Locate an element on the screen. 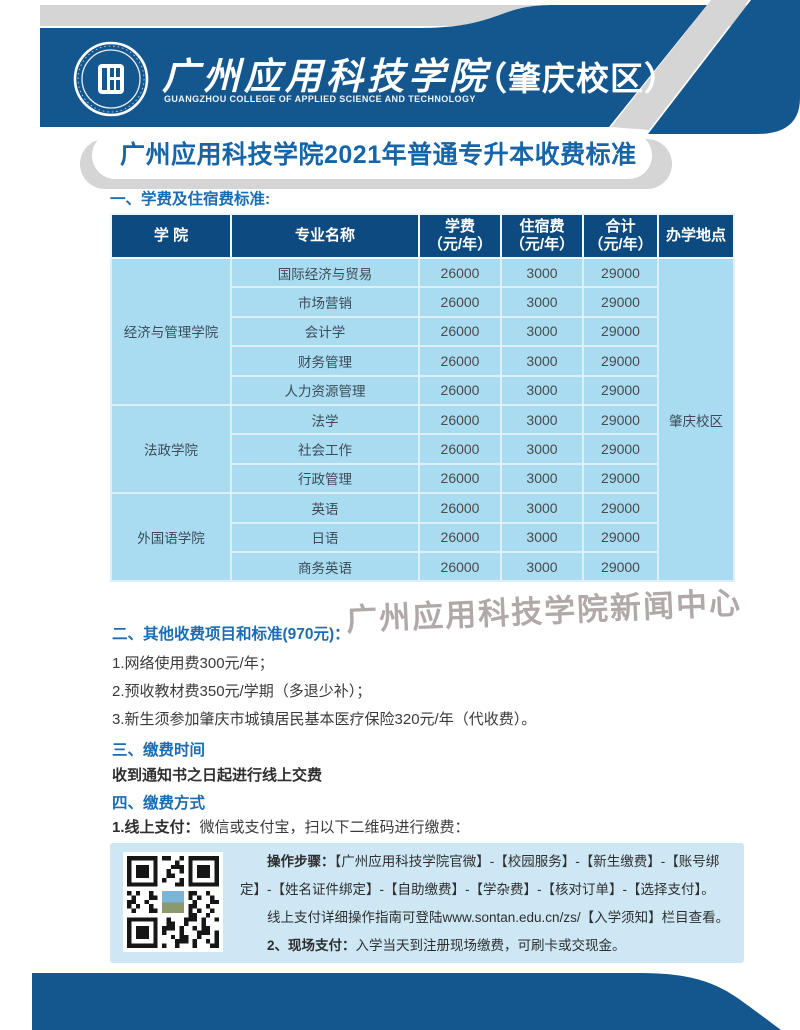 This screenshot has width=800, height=1030. table-row: 法政学院 法学 26000 3000 29000 is located at coordinates (422, 449).